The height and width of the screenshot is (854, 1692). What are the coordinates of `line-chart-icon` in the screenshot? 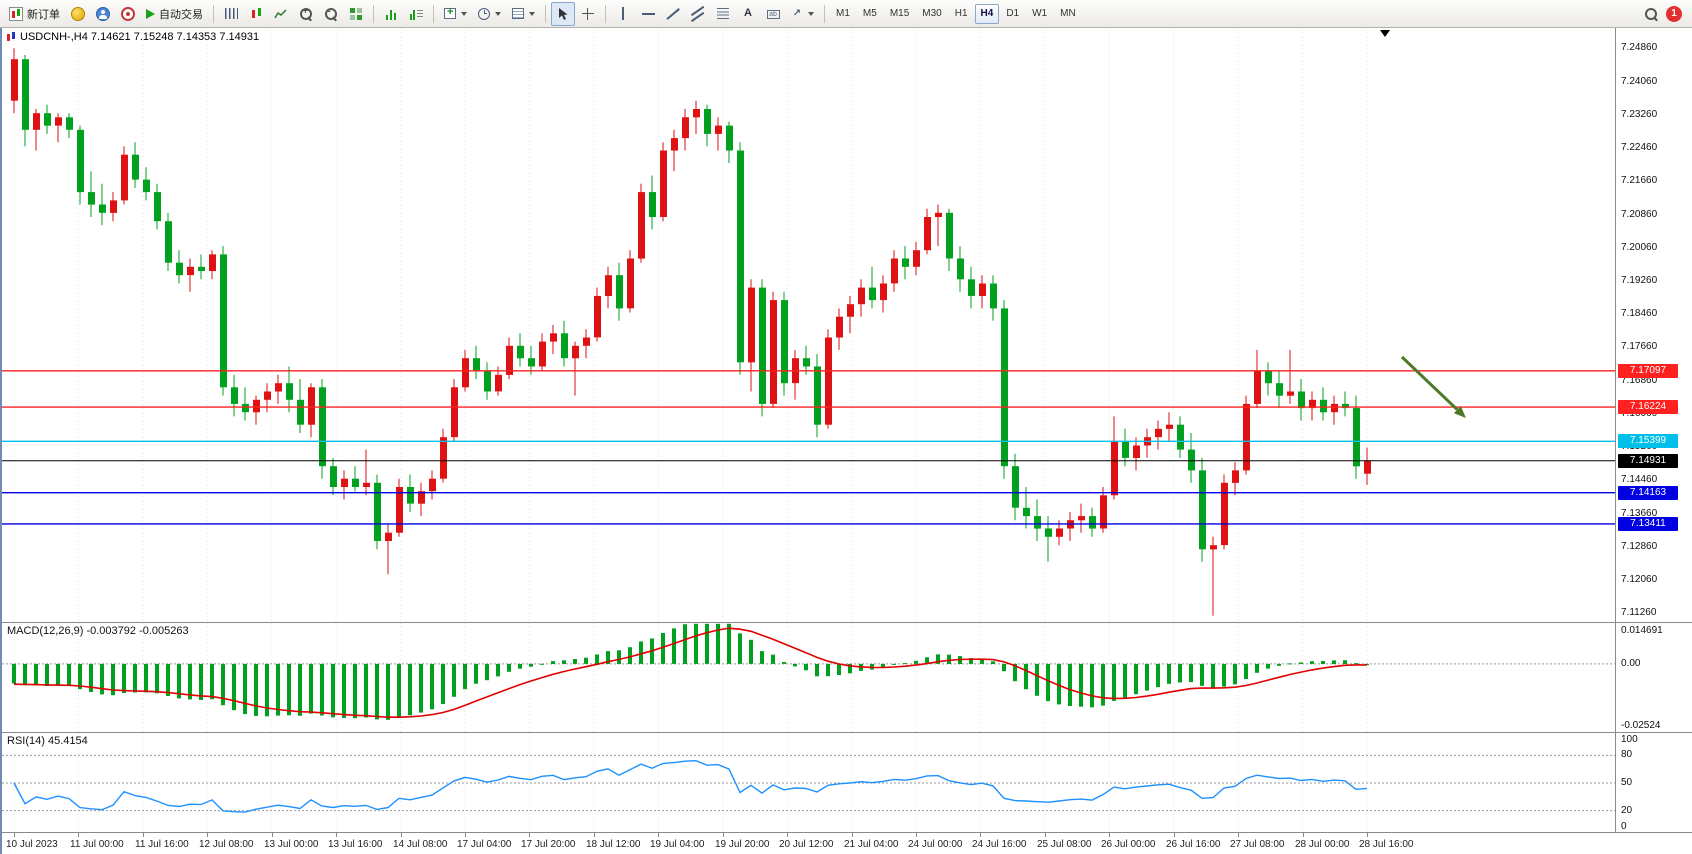 It's located at (280, 13).